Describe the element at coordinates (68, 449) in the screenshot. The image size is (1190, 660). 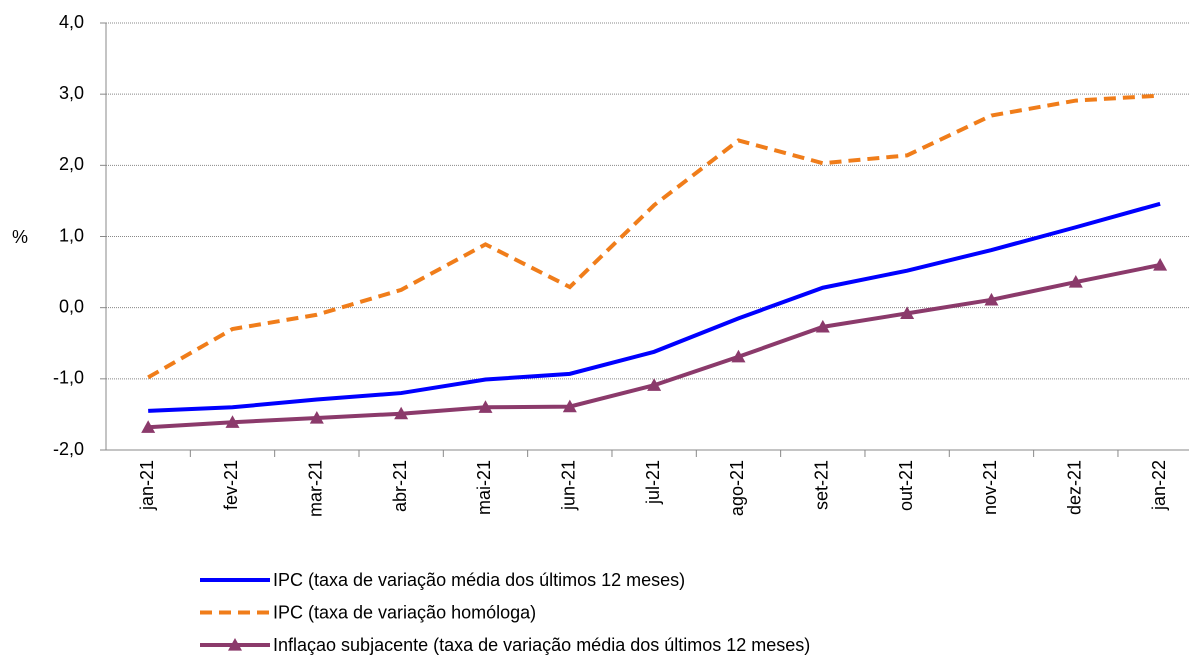
I see `y-tick-label: -2,0` at that location.